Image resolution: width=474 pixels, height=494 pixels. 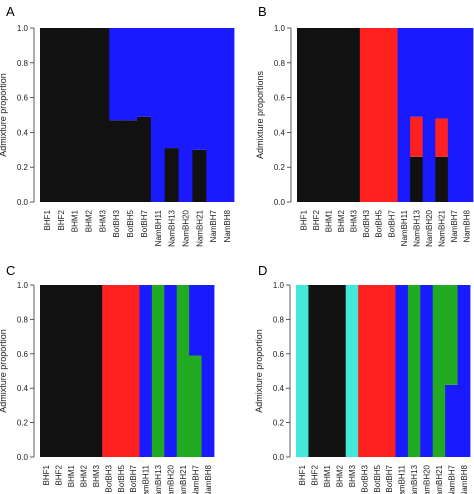 I want to click on panel-letter: D, so click(x=262, y=270).